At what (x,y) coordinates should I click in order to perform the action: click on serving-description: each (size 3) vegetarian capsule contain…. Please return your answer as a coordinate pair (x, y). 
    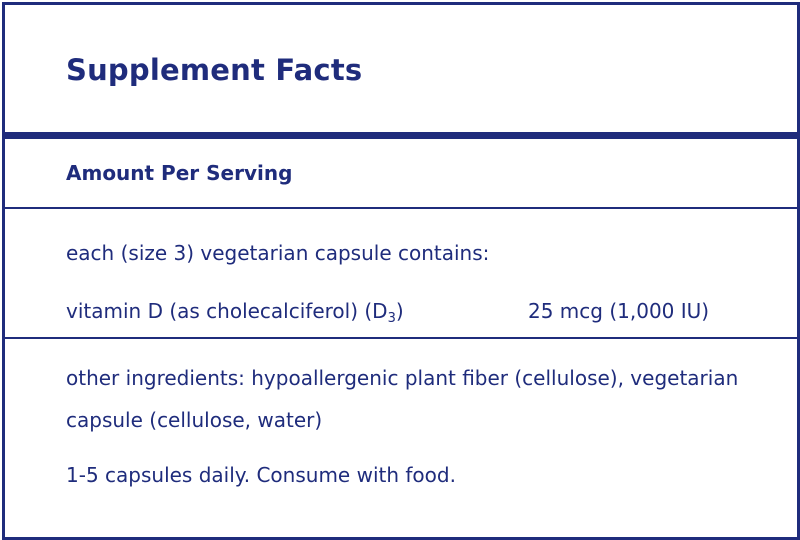
    Looking at the image, I should click on (278, 253).